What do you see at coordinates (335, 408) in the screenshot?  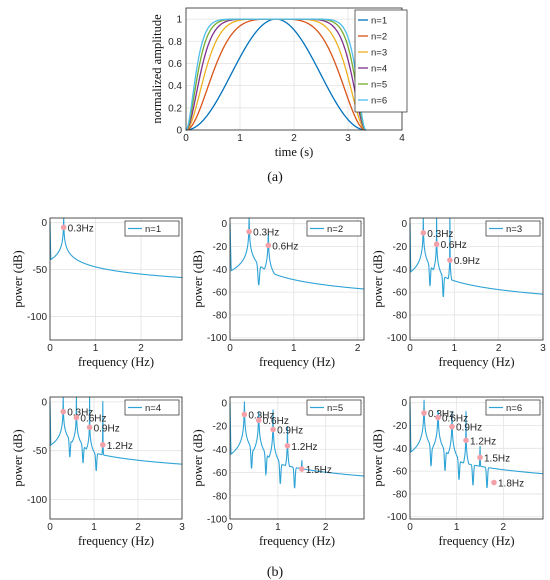 I see `legend-label: n=5` at bounding box center [335, 408].